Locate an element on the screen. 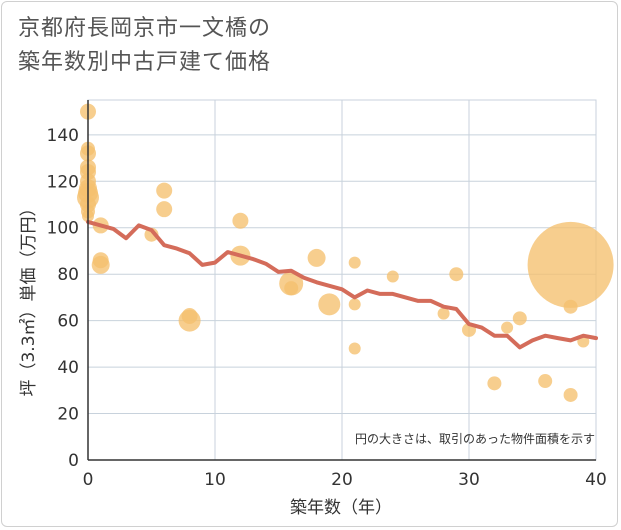  x-axis-label: 築年数（年） is located at coordinates (341, 508).